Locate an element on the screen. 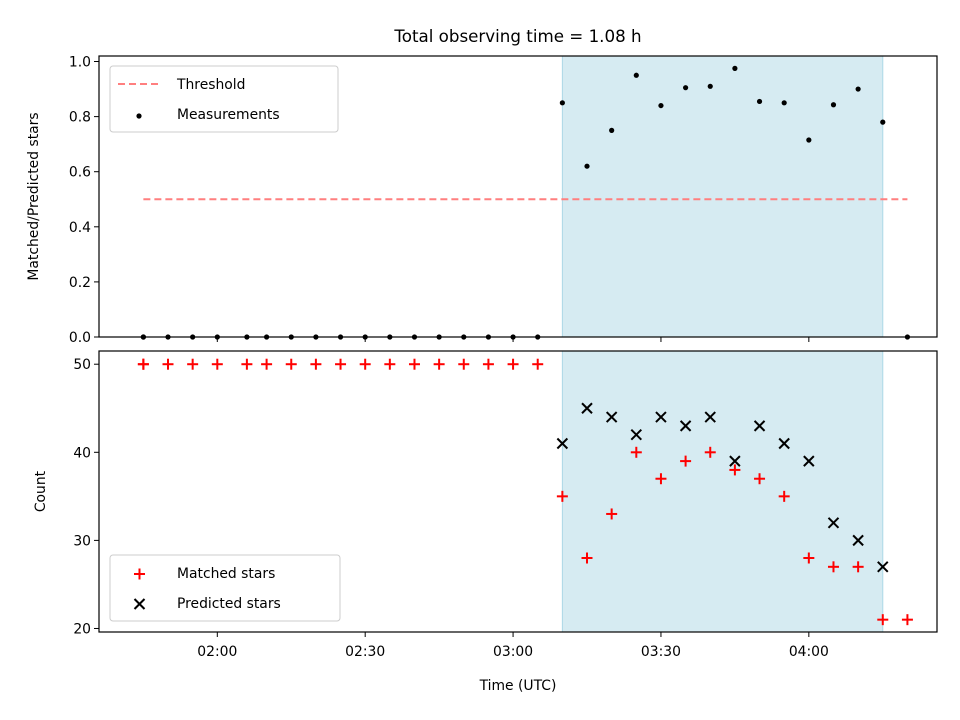  y-tick-label: 0.6 is located at coordinates (80, 173).